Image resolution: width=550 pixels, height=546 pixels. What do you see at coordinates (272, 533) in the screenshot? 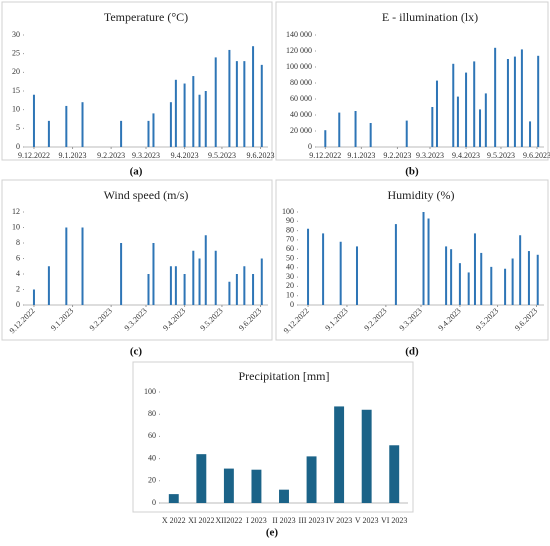
I see `panel-label: (e)` at bounding box center [272, 533].